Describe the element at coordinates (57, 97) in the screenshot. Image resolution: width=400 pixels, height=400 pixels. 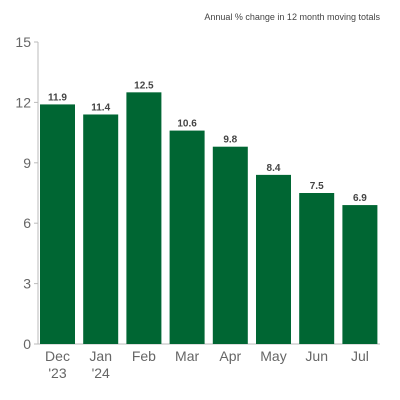
I see `data-label: 11.9` at that location.